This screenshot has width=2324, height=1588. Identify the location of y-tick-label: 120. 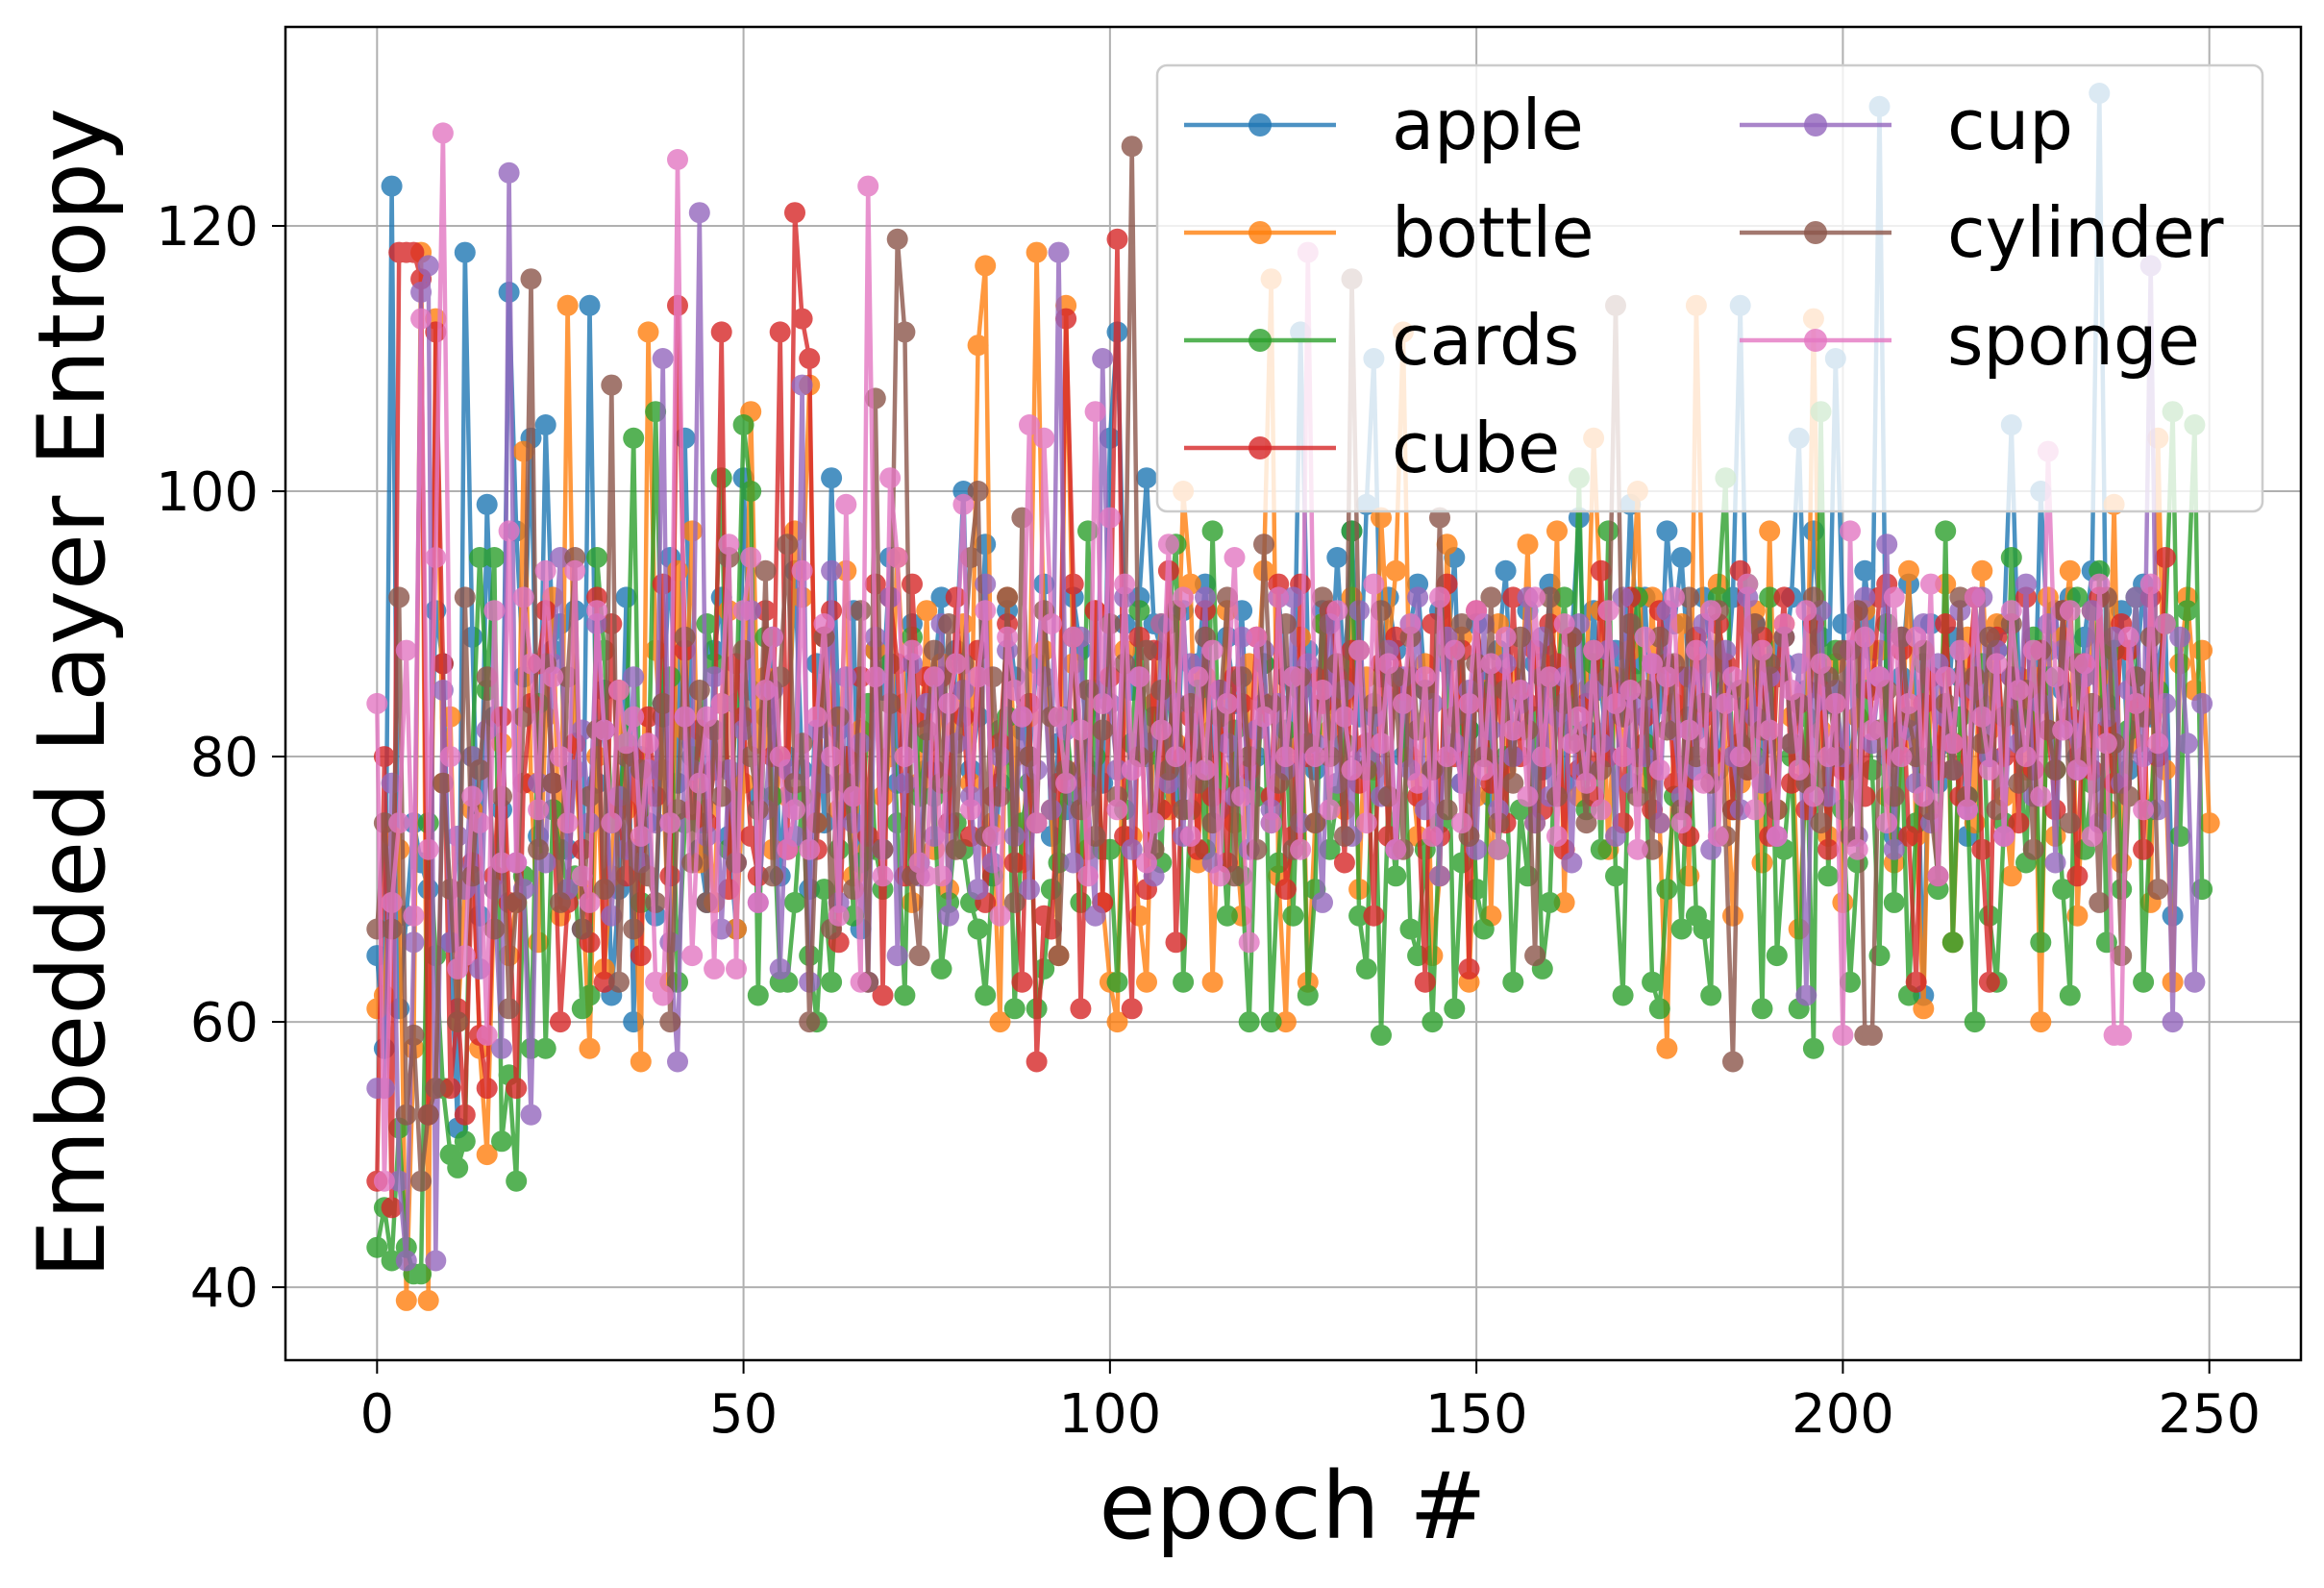
(207, 227).